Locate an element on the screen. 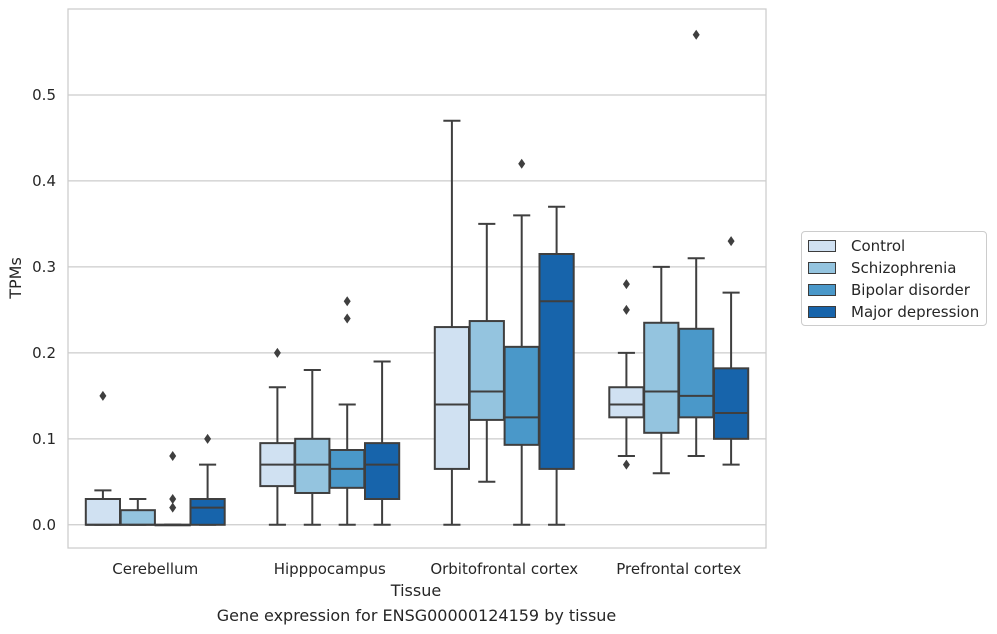  legend-swatch-bipolar-disorder is located at coordinates (822, 290).